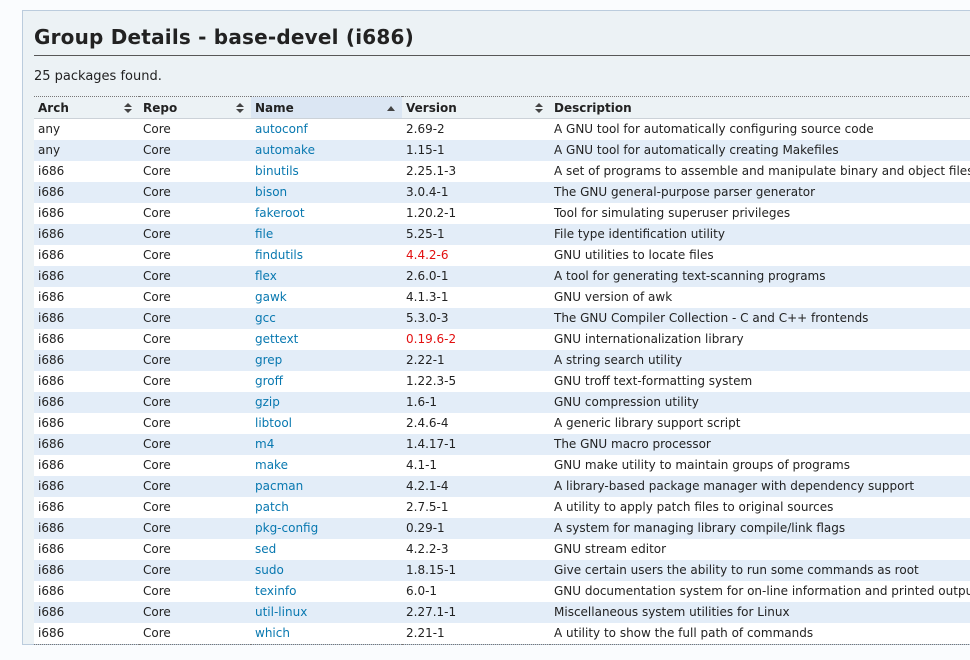 This screenshot has height=660, width=970. Describe the element at coordinates (326, 402) in the screenshot. I see `cell-name: gzip` at that location.